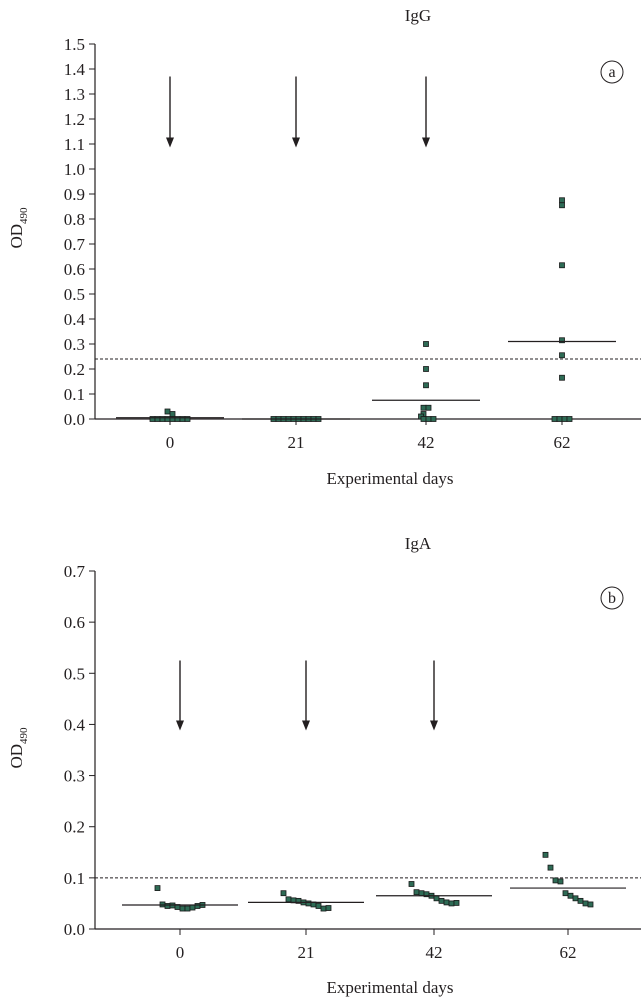  Describe the element at coordinates (74, 219) in the screenshot. I see `y-tick-label: 0.8` at that location.